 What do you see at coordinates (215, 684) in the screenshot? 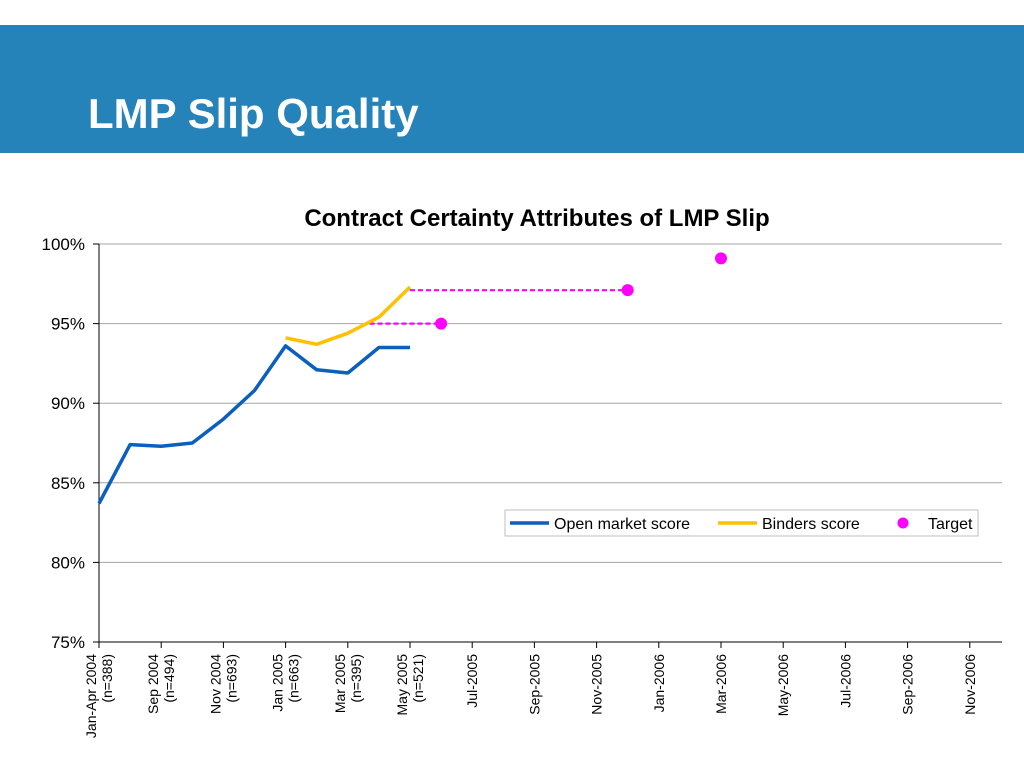
I see `x-tick-label: Nov 2004` at bounding box center [215, 684].